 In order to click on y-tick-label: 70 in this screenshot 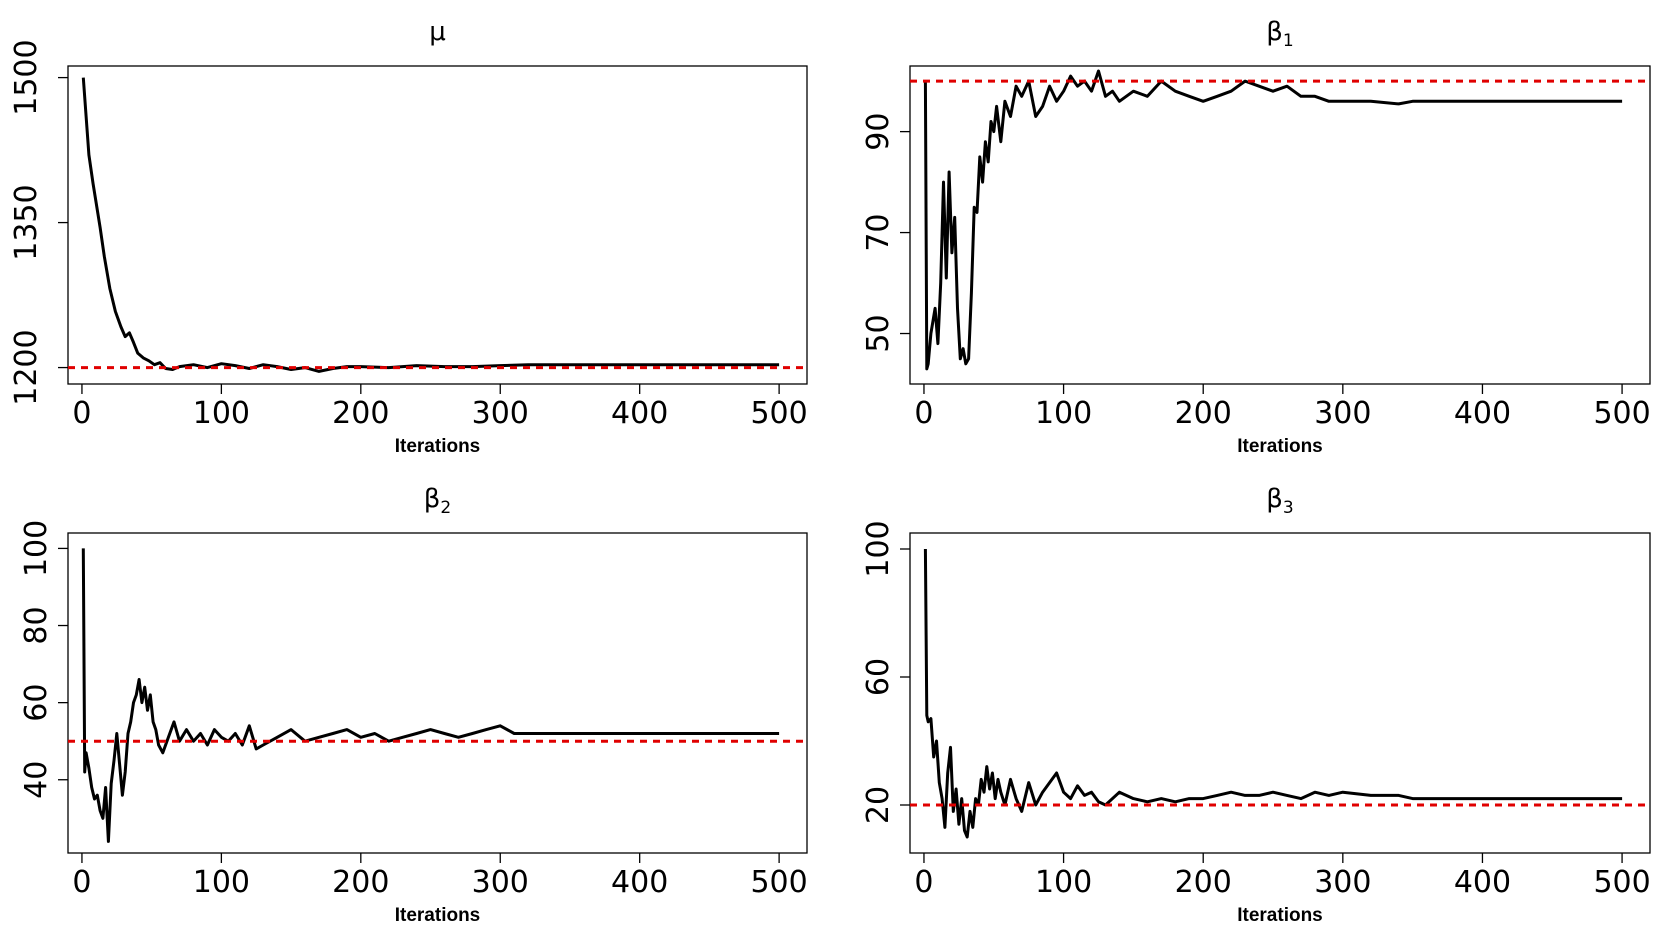, I will do `click(878, 232)`.